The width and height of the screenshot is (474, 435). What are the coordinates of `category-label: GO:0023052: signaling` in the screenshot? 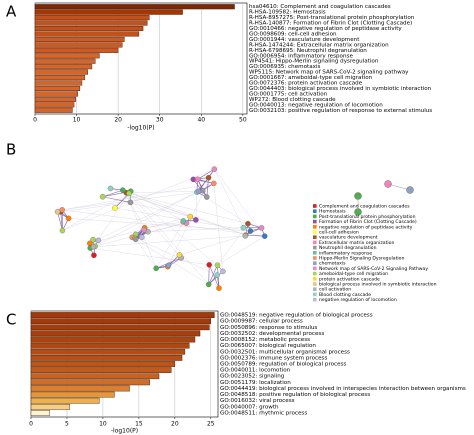 It's located at (252, 377).